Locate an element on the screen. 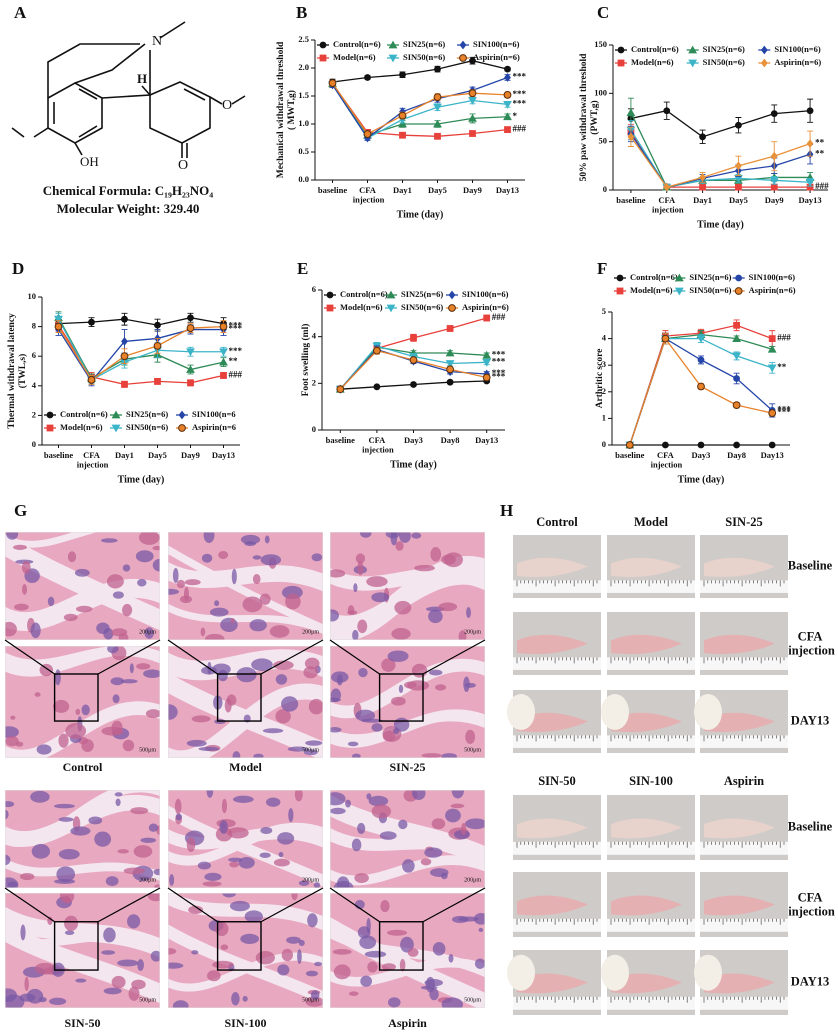 This screenshot has height=1034, width=838. group-label: Control is located at coordinates (83, 767).